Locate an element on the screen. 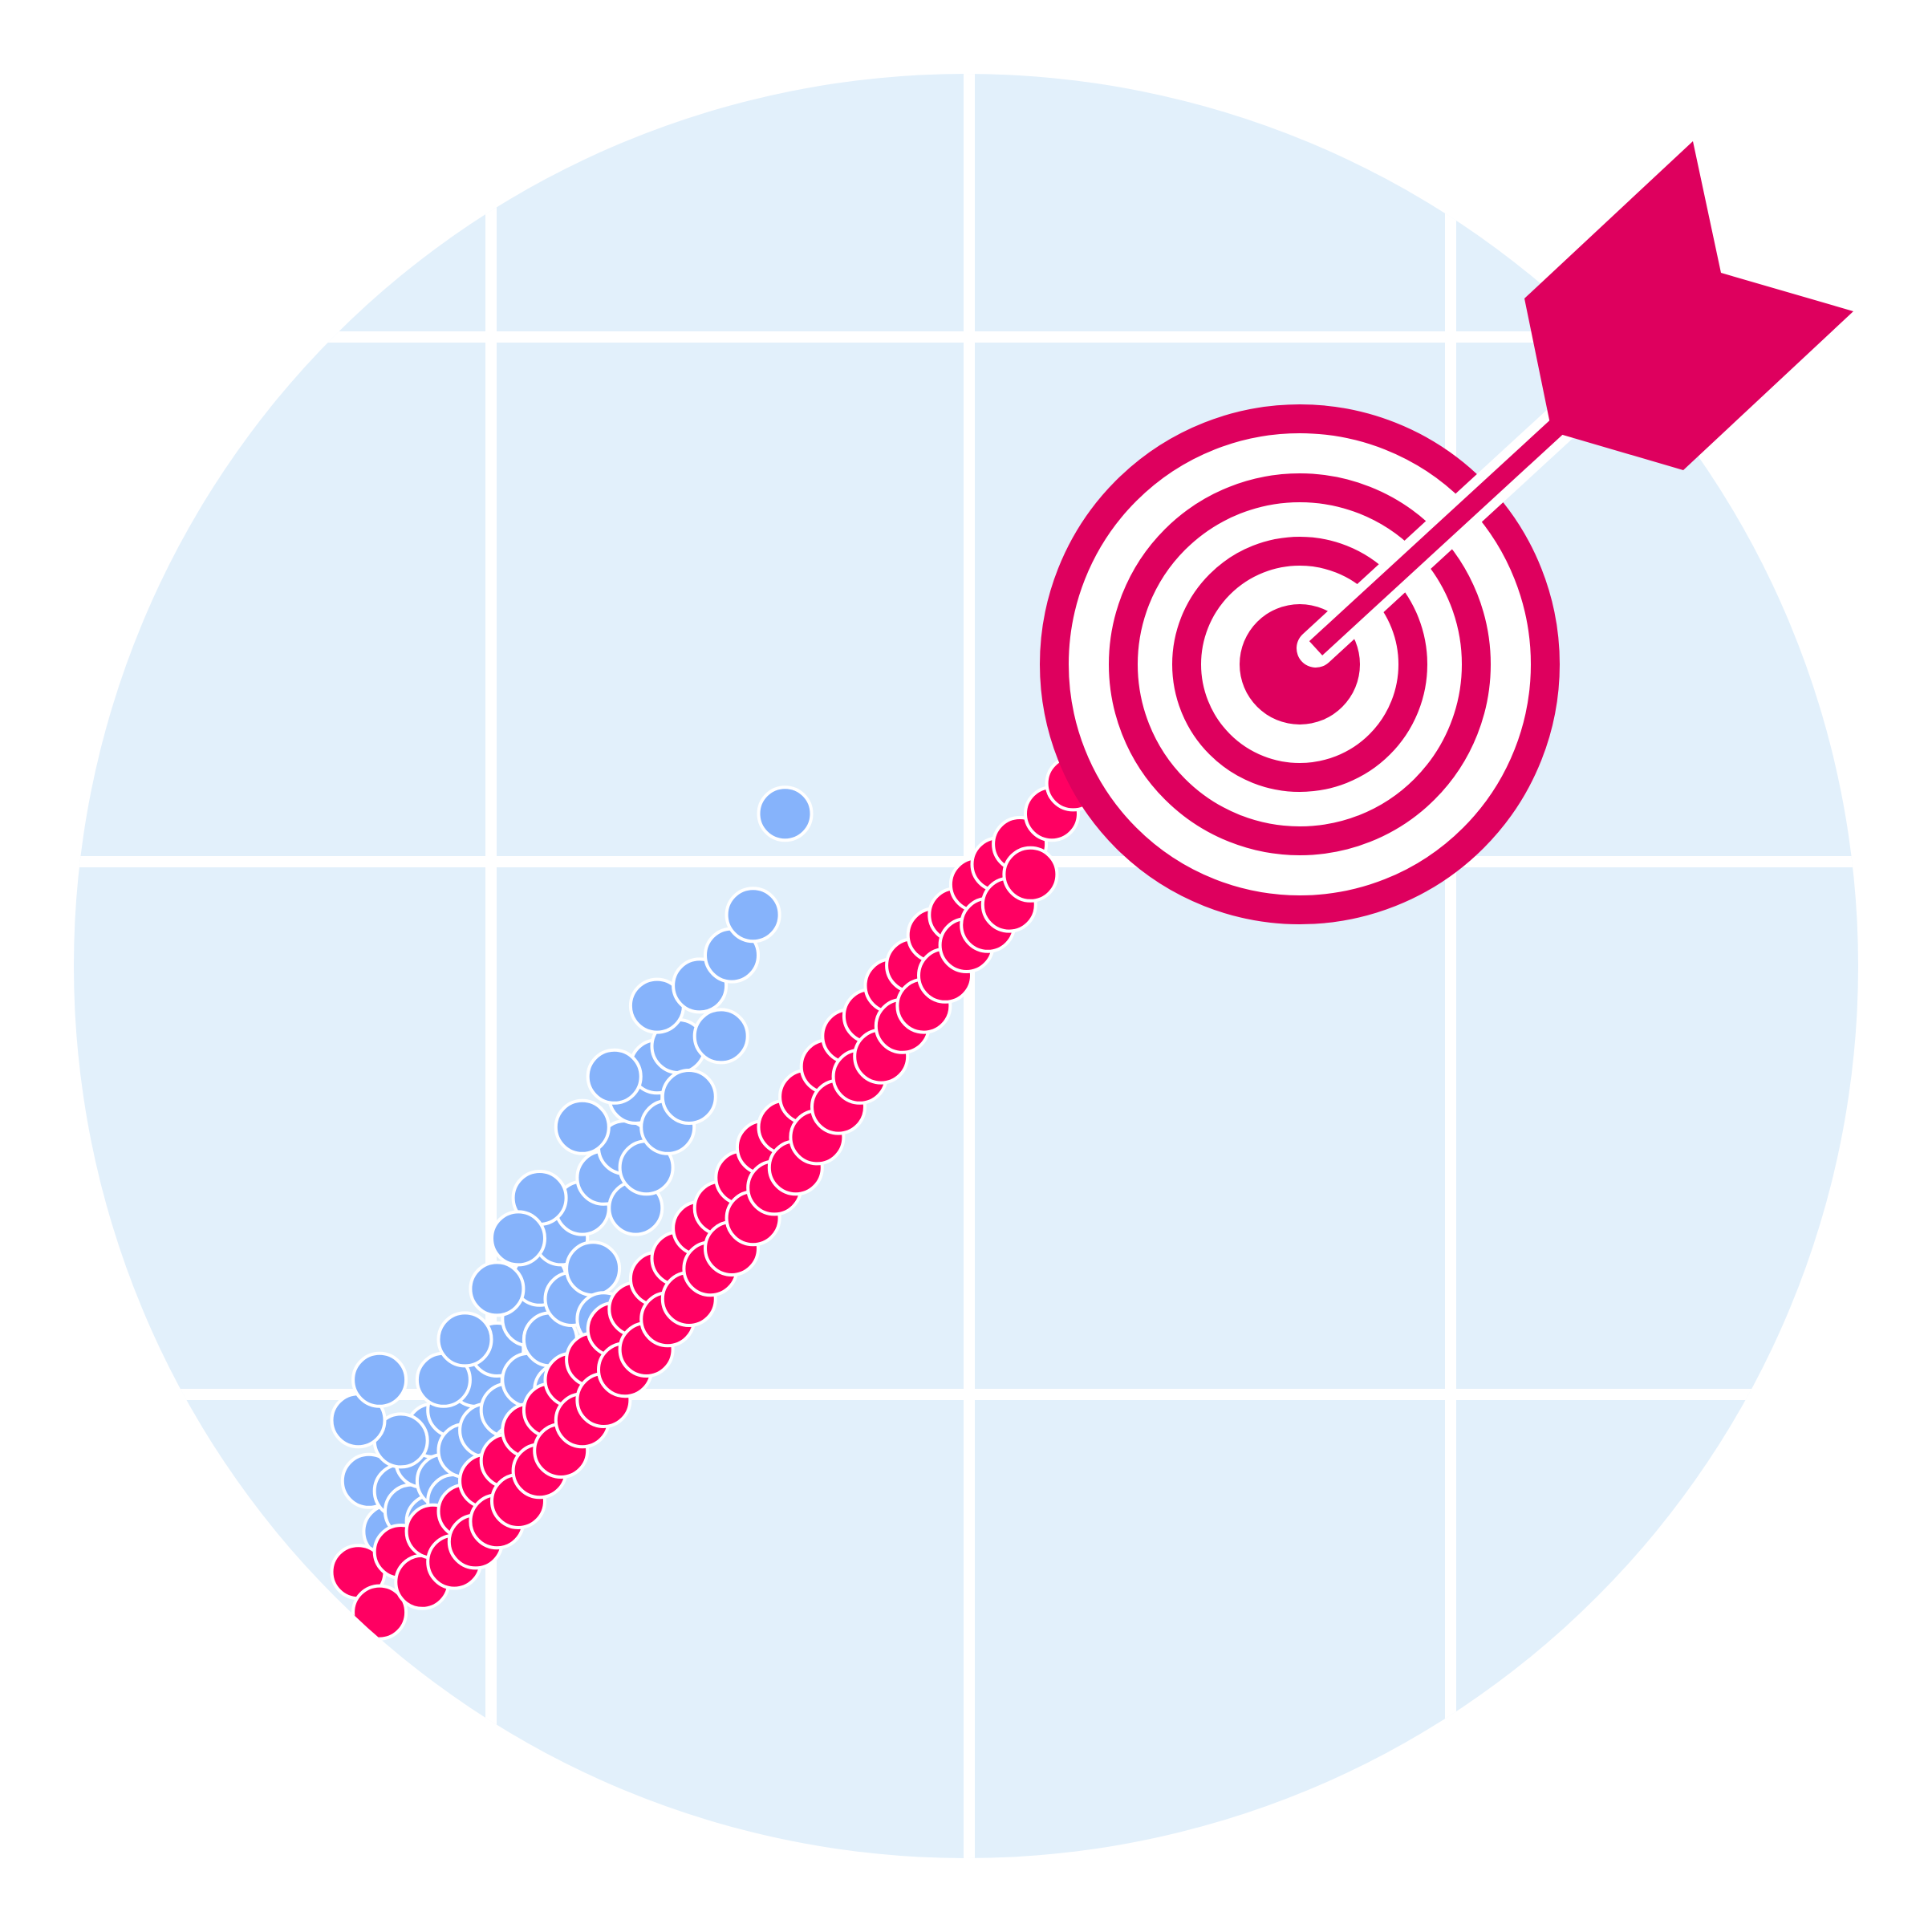 The height and width of the screenshot is (1932, 1932). arrow-fletching is located at coordinates (1688, 305).